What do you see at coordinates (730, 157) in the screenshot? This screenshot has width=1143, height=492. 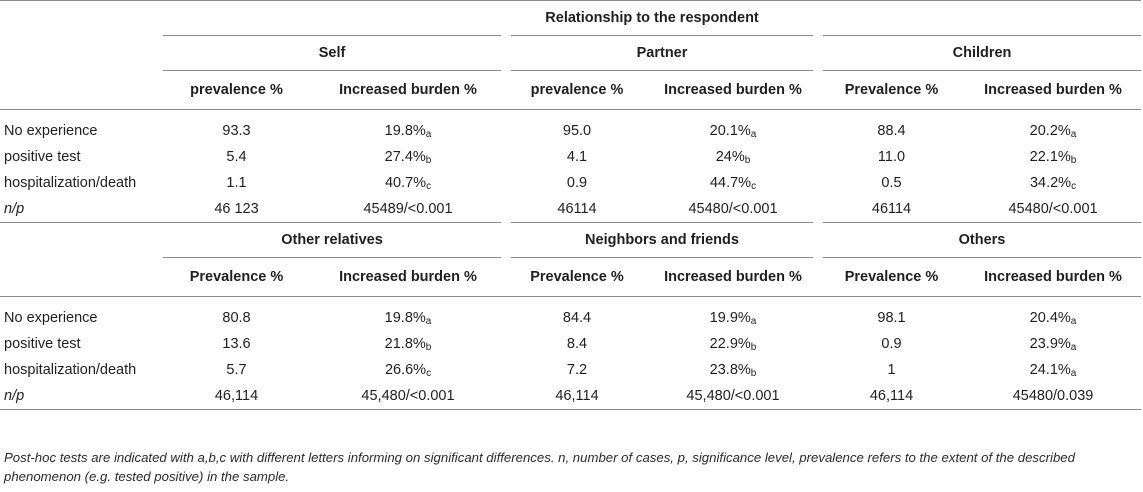 I see `table-cell: 24%` at bounding box center [730, 157].